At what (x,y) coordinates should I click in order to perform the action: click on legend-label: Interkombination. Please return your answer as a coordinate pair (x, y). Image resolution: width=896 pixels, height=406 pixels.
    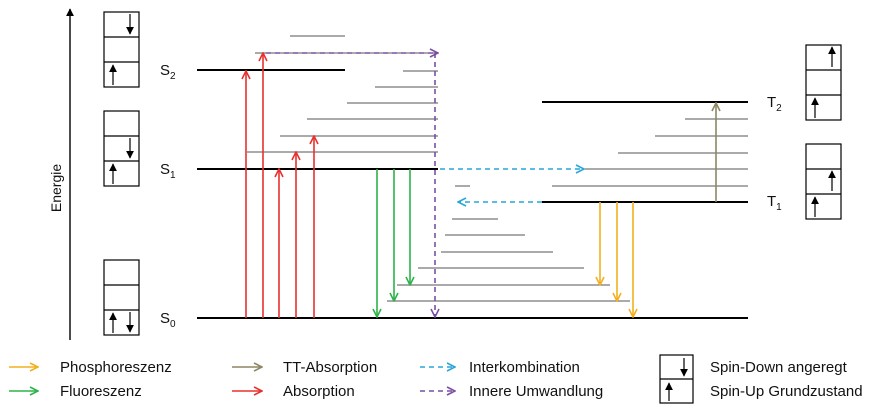
    Looking at the image, I should click on (524, 367).